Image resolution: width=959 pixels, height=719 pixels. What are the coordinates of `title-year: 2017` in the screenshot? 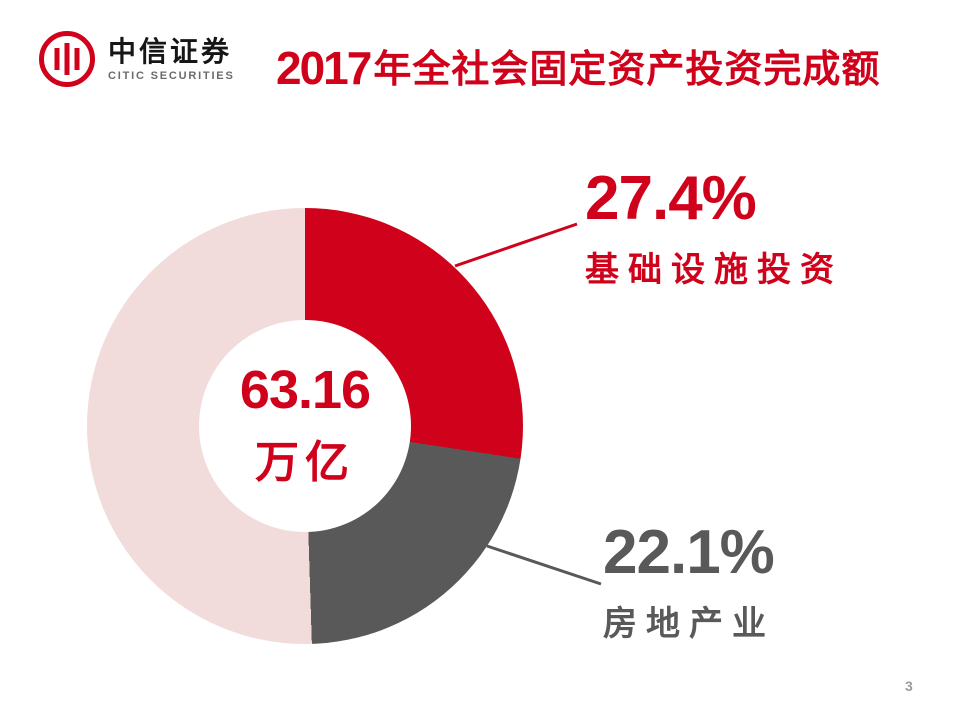 It's located at (324, 68).